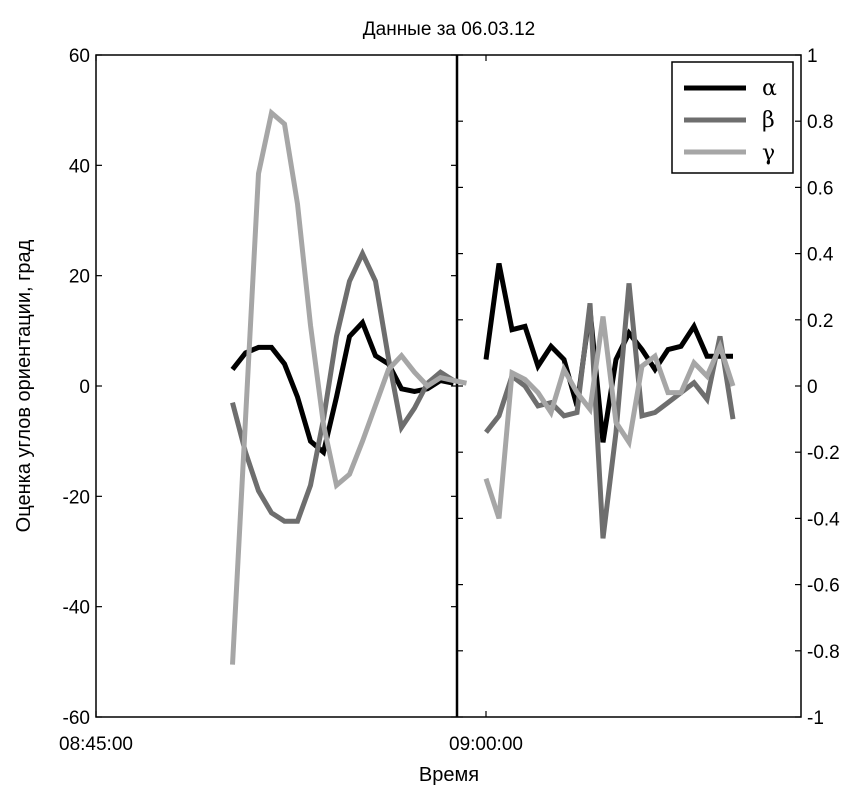 Image resolution: width=853 pixels, height=785 pixels. Describe the element at coordinates (79, 277) in the screenshot. I see `left-tick-label: 20` at that location.